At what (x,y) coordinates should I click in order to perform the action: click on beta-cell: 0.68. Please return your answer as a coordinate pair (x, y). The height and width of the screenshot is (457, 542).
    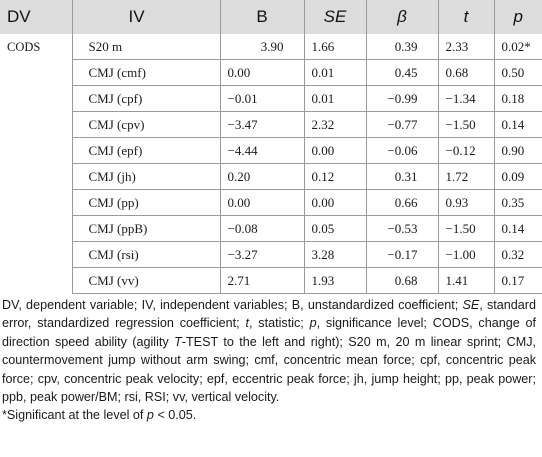
    Looking at the image, I should click on (401, 280).